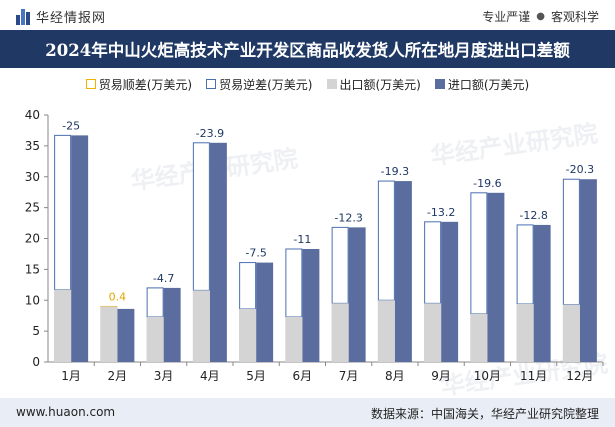 This screenshot has width=615, height=427. What do you see at coordinates (380, 84) in the screenshot?
I see `legend-label-export: 出口额(万美元)` at bounding box center [380, 84].